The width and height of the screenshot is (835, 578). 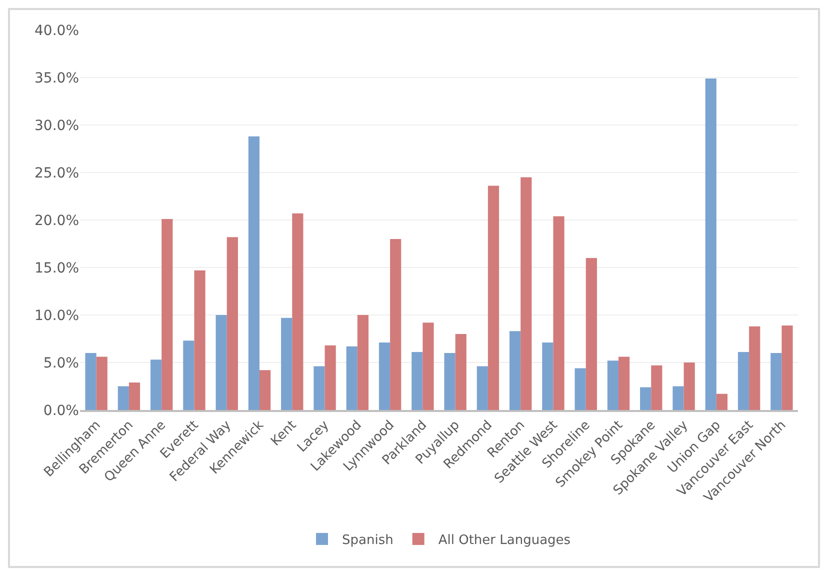 I want to click on y-tick-label: 0.0%, so click(x=61, y=410).